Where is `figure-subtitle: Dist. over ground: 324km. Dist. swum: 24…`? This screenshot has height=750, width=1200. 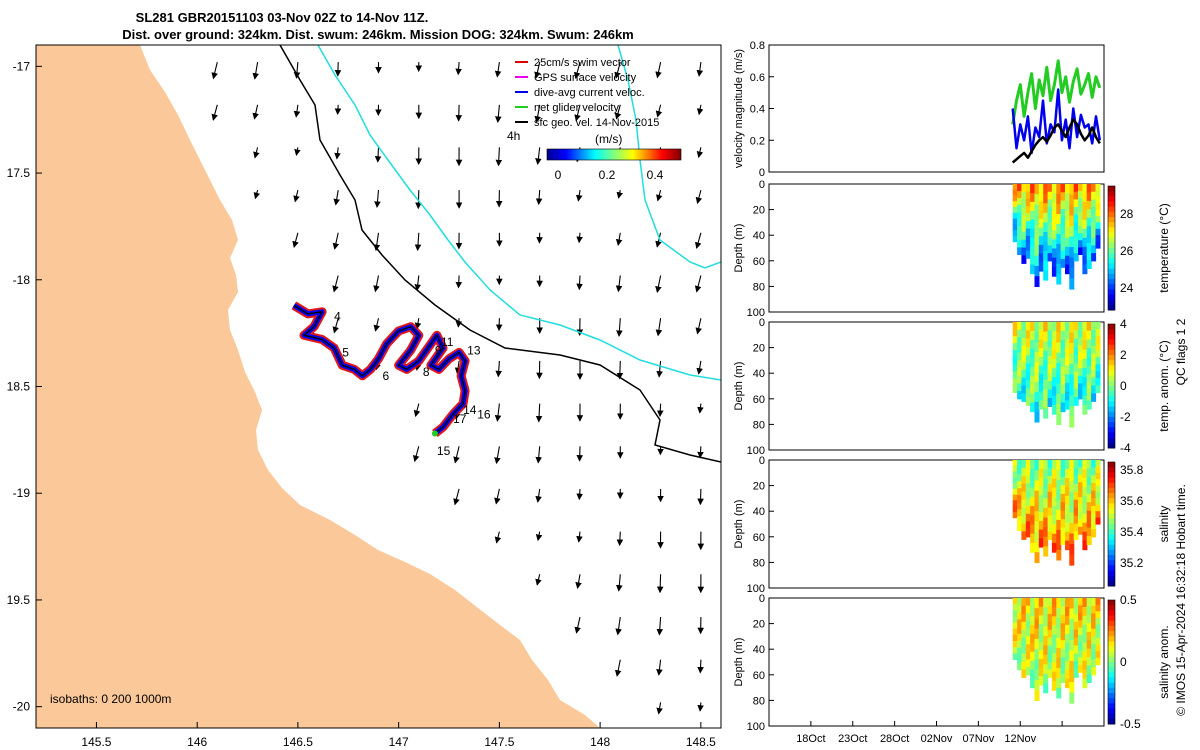 figure-subtitle: Dist. over ground: 324km. Dist. swum: 24… is located at coordinates (378, 34).